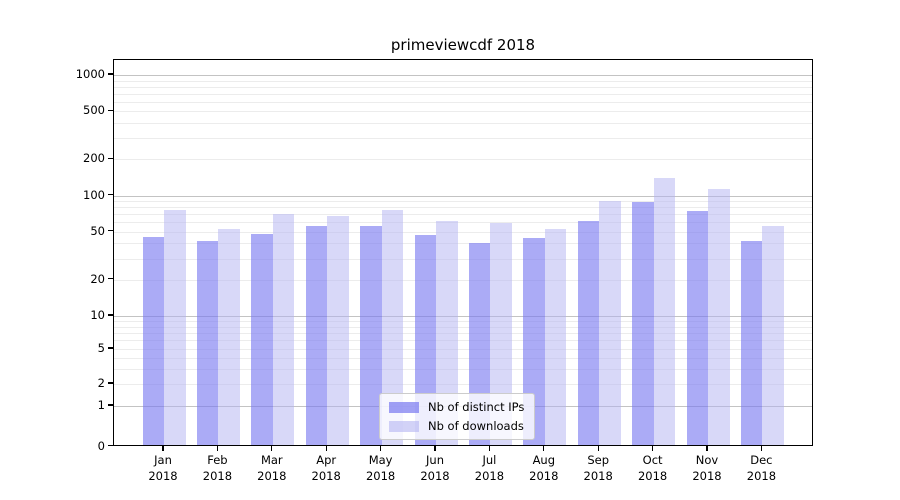 The image size is (900, 500). What do you see at coordinates (326, 468) in the screenshot?
I see `x-tick-label: Apr 2018` at bounding box center [326, 468].